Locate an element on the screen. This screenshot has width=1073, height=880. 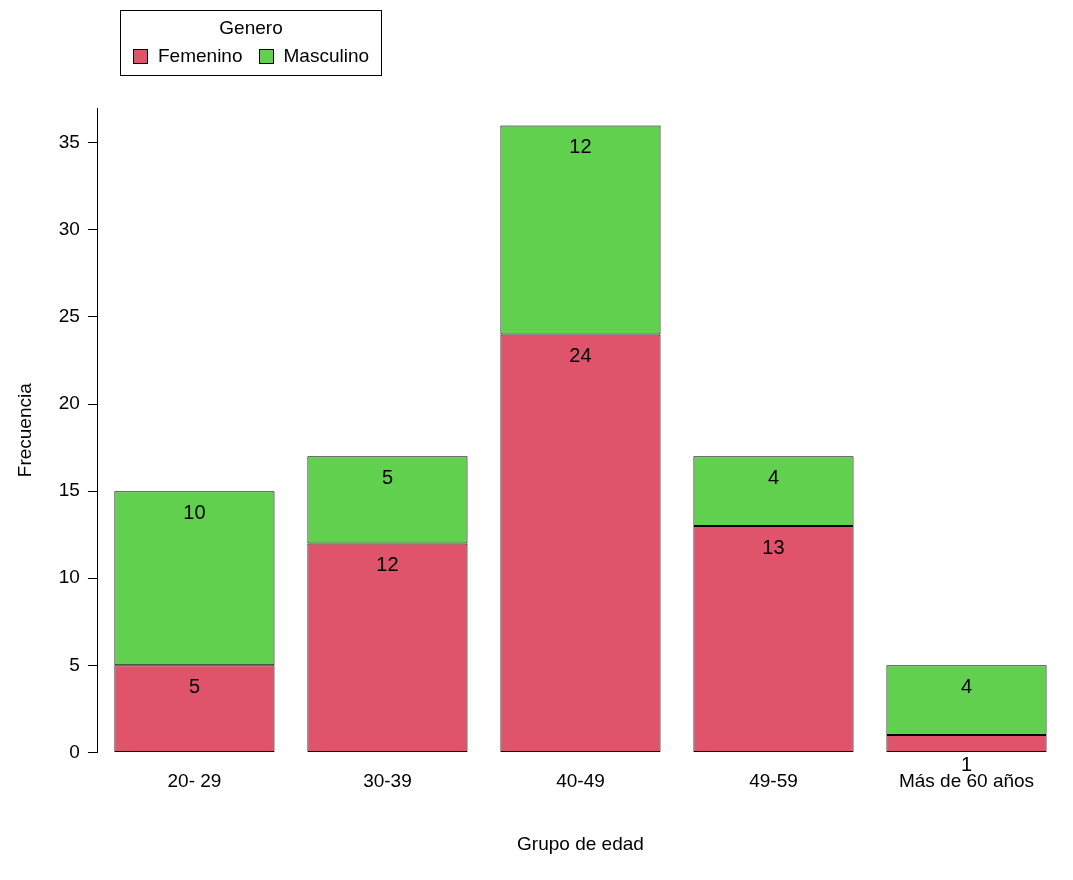
data-label: 10 is located at coordinates (194, 511).